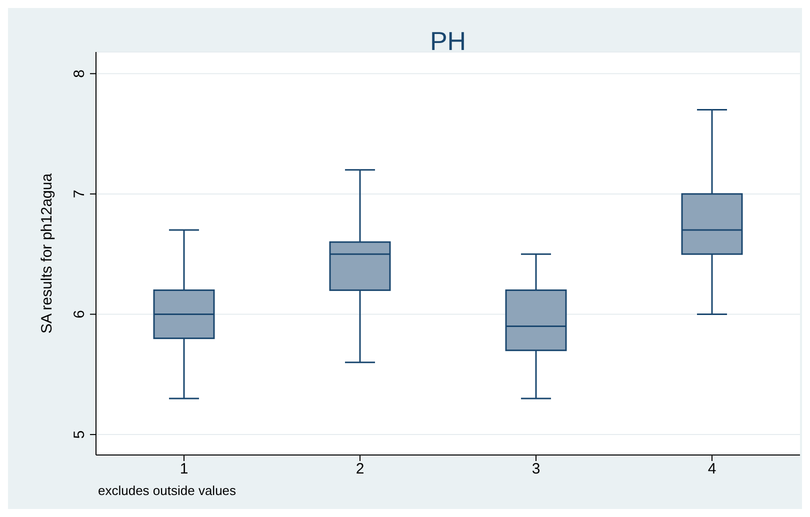 This screenshot has height=517, width=810. I want to click on x-tick-label: 3, so click(536, 469).